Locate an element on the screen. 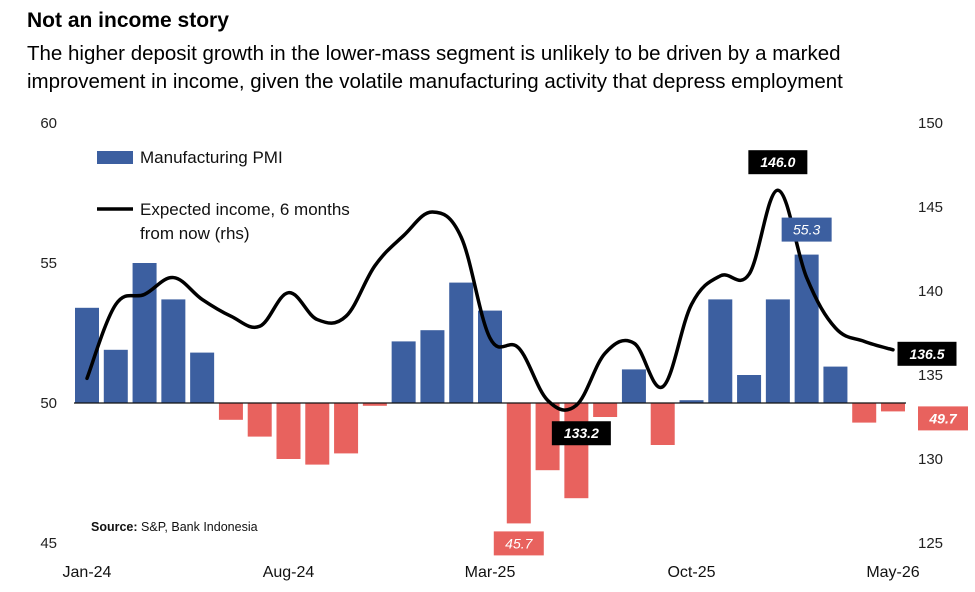  legend-label-income-line1: Expected income, 6 months is located at coordinates (245, 209).